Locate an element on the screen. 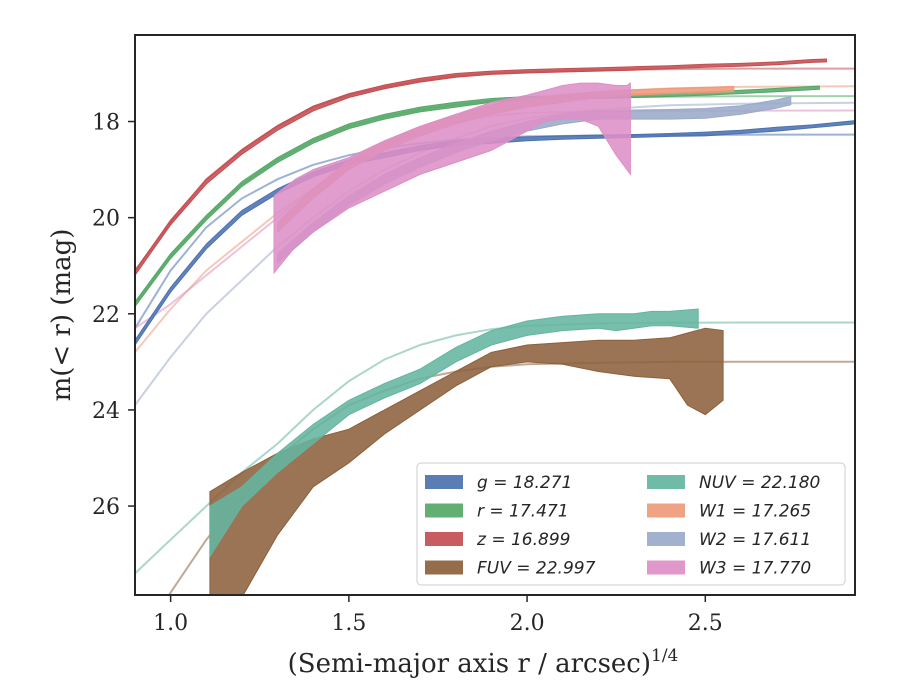 This screenshot has width=900, height=700. legend-item-z: z = 16.899 is located at coordinates (497, 540).